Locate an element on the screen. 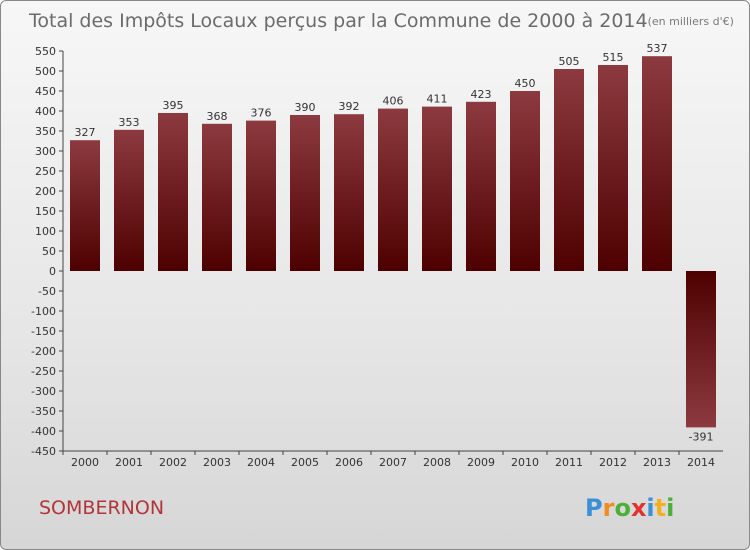 This screenshot has height=550, width=750. bar-2011 is located at coordinates (569, 170).